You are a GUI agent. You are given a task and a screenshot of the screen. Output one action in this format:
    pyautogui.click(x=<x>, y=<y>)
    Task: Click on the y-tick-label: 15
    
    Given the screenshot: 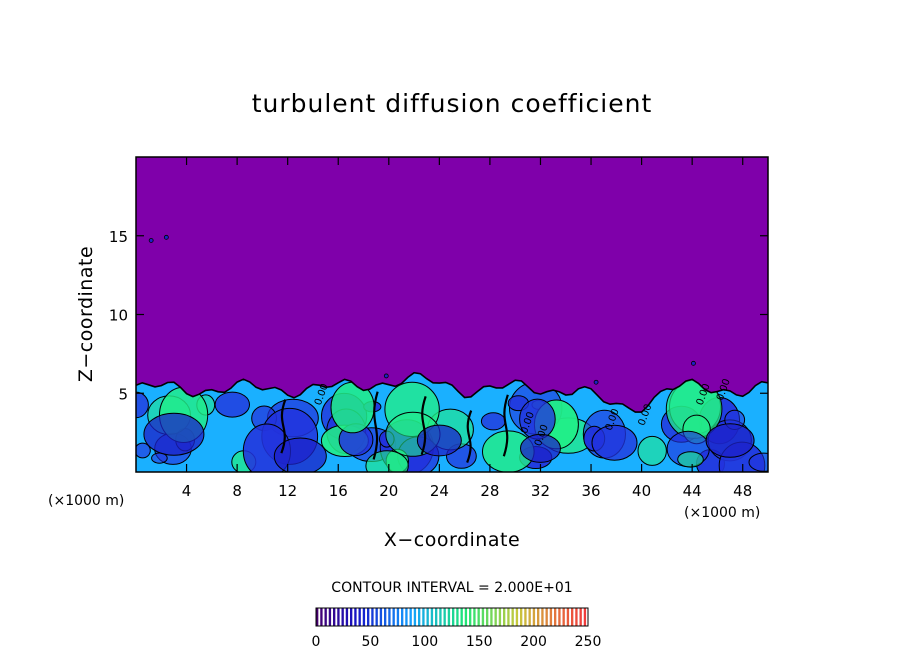 What is the action you would take?
    pyautogui.click(x=118, y=237)
    